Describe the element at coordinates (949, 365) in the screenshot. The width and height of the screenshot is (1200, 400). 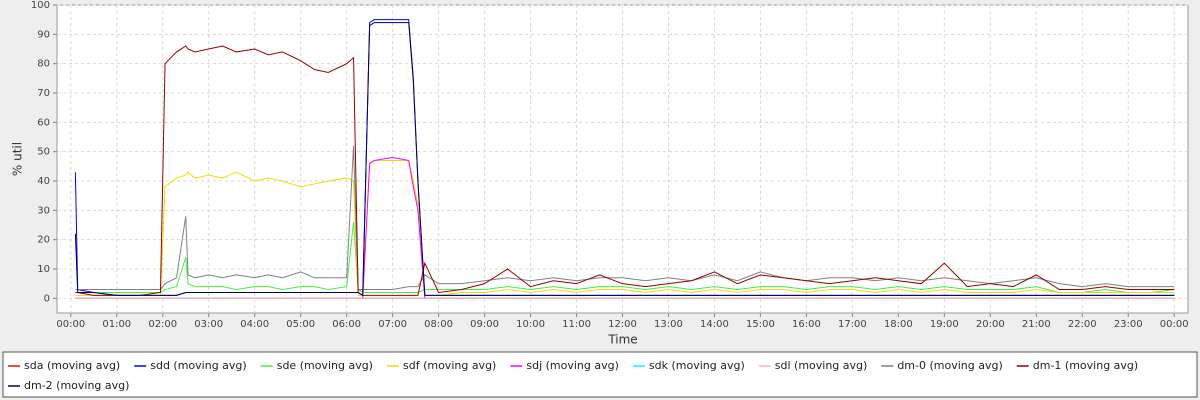
I see `legend-text: dm-0 (moving avg)` at that location.